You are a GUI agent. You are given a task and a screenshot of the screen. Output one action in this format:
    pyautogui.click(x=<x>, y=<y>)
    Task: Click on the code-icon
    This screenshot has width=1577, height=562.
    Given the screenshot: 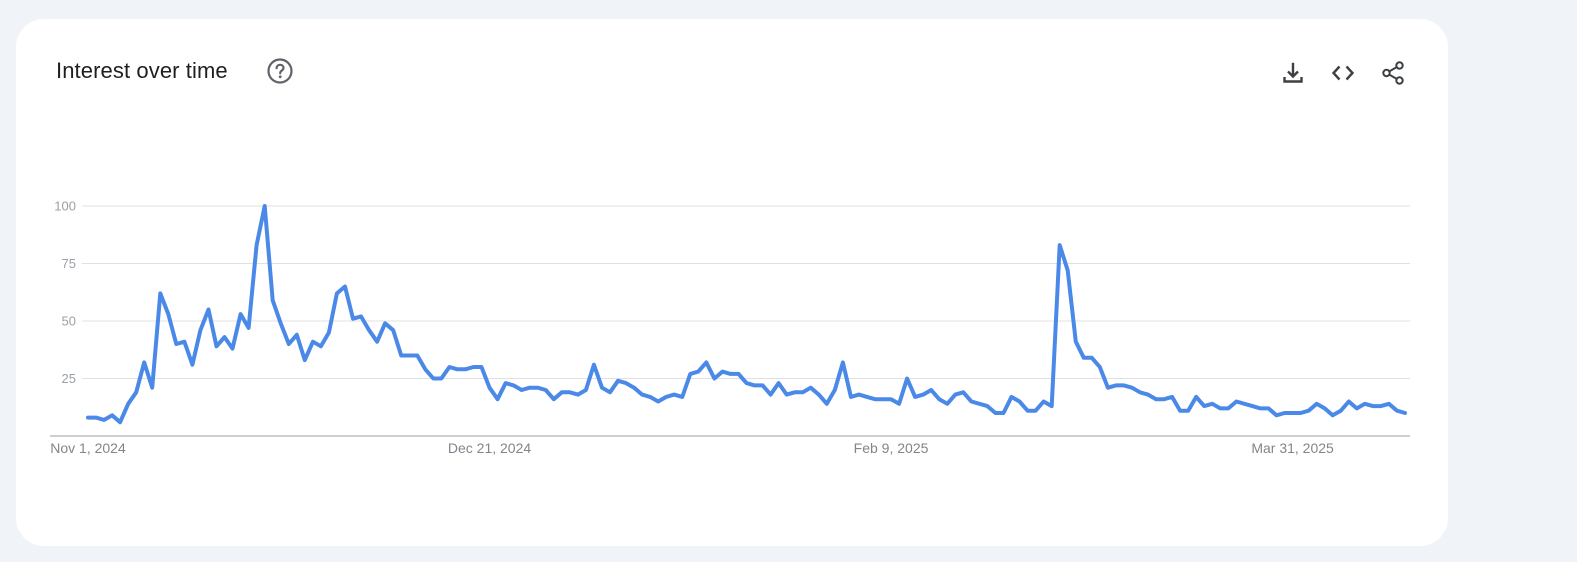 What is the action you would take?
    pyautogui.click(x=1343, y=73)
    